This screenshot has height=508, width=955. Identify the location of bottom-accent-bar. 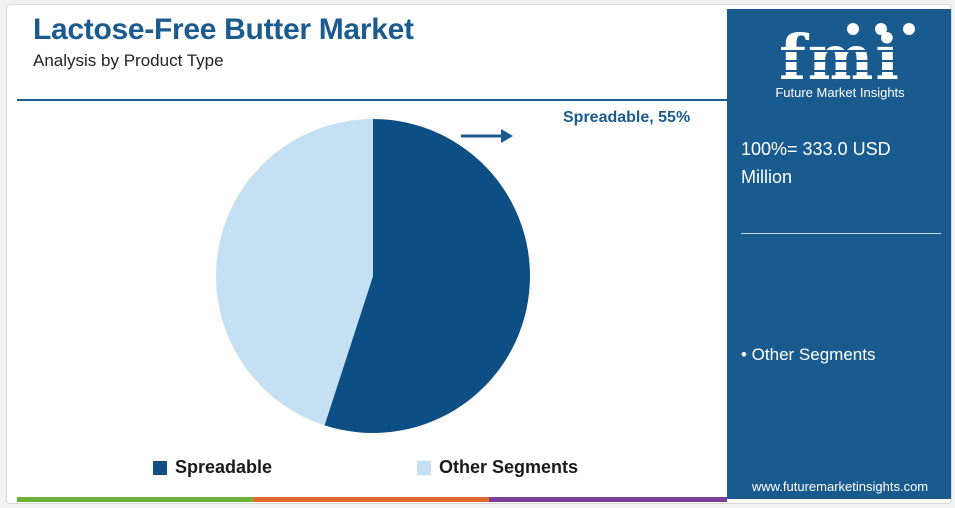
(372, 499).